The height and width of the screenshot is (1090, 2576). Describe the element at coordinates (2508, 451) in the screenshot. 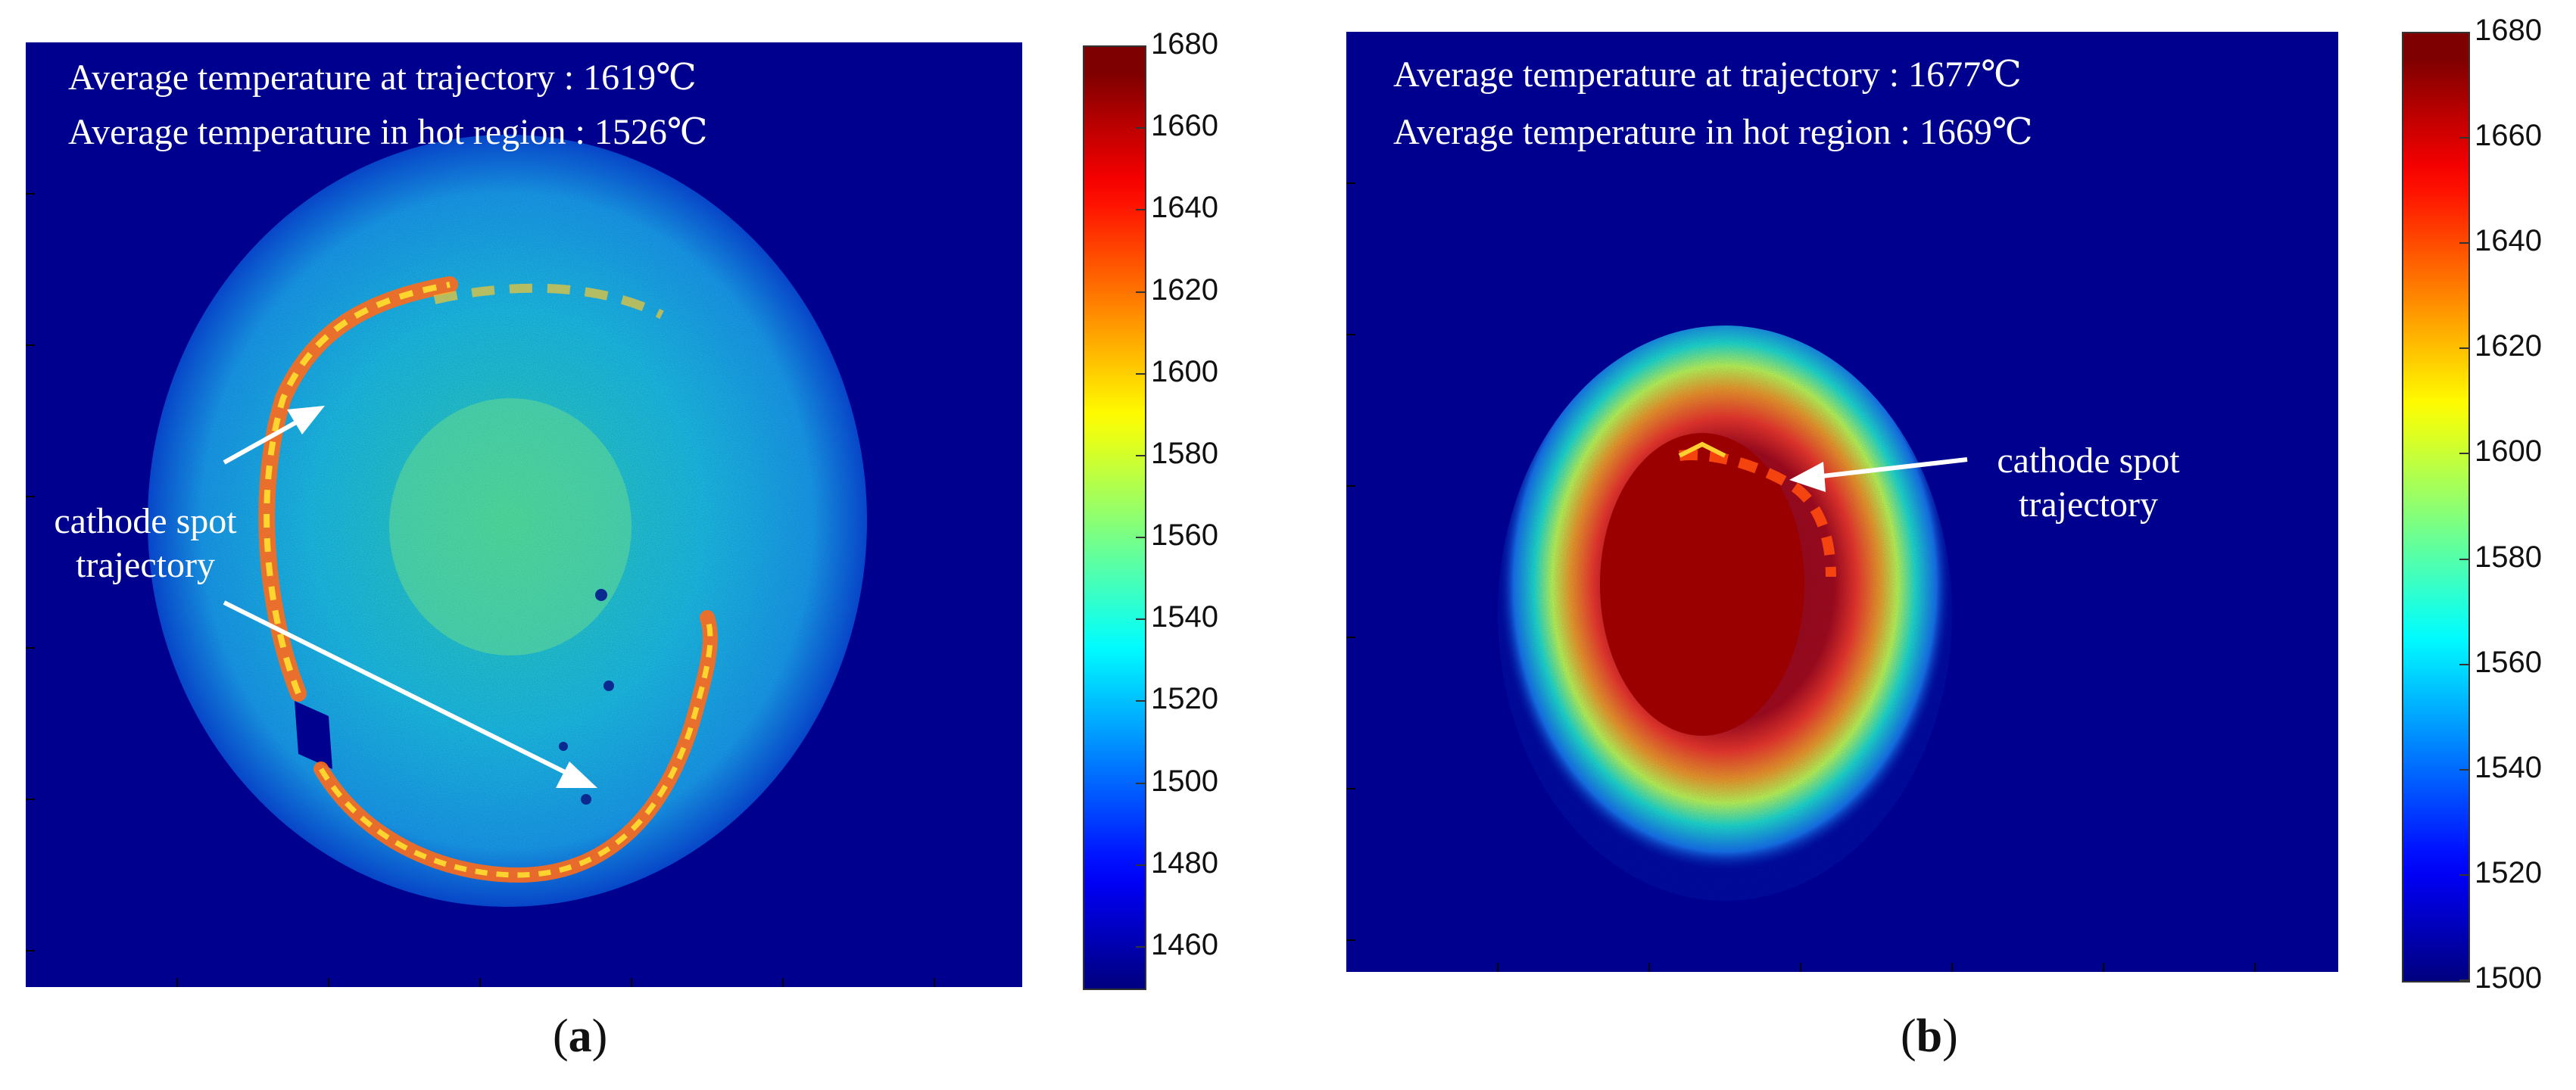

I see `colorbar-b-label: 1600` at that location.